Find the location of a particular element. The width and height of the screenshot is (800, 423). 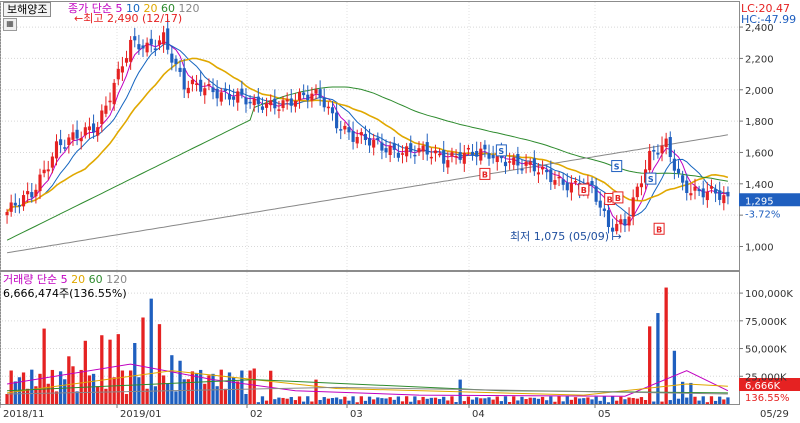

lc-value: LC:20.47 is located at coordinates (766, 8).